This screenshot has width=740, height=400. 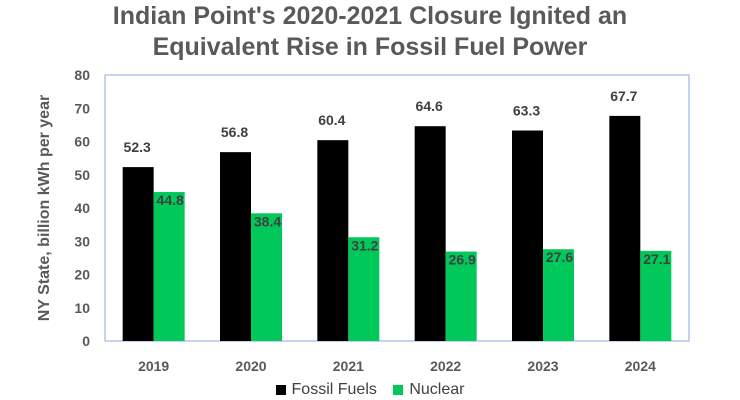 I want to click on data-label-fossil: 52.3, so click(x=137, y=147).